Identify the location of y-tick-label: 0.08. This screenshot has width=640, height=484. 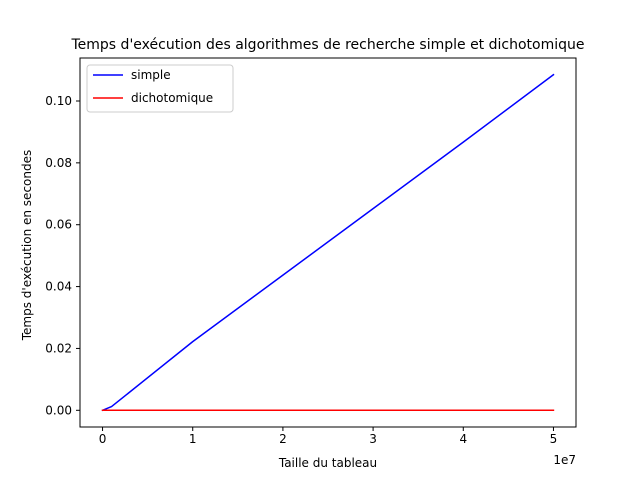
(58, 163).